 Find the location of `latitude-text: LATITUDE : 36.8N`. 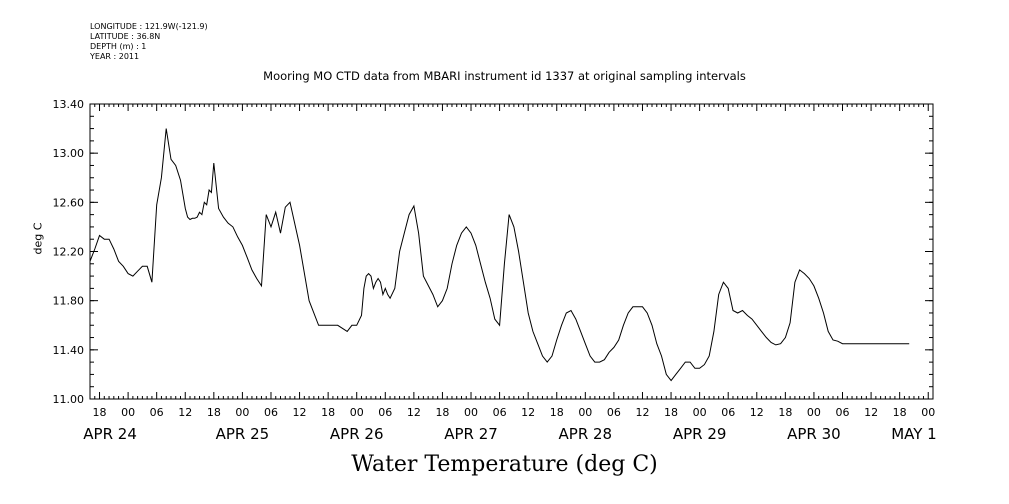

latitude-text: LATITUDE : 36.8N is located at coordinates (125, 36).